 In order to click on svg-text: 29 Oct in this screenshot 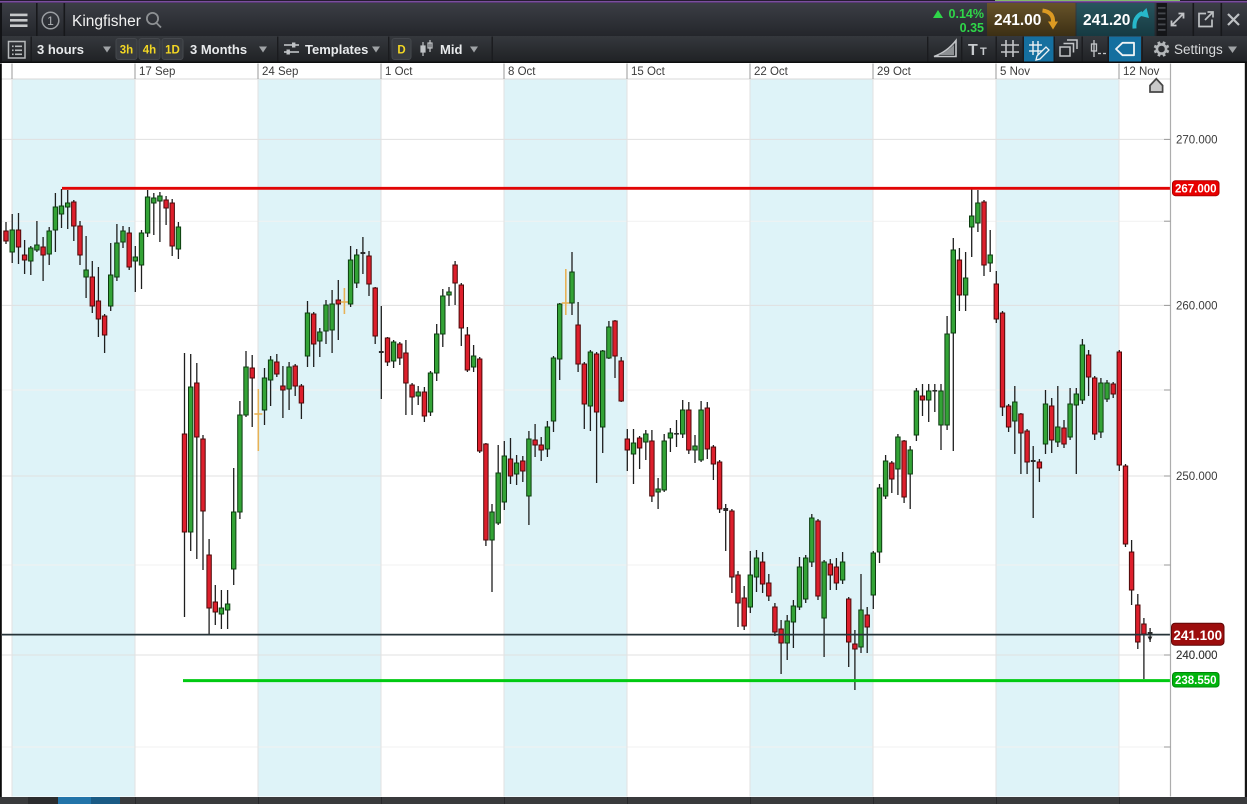, I will do `click(894, 72)`.